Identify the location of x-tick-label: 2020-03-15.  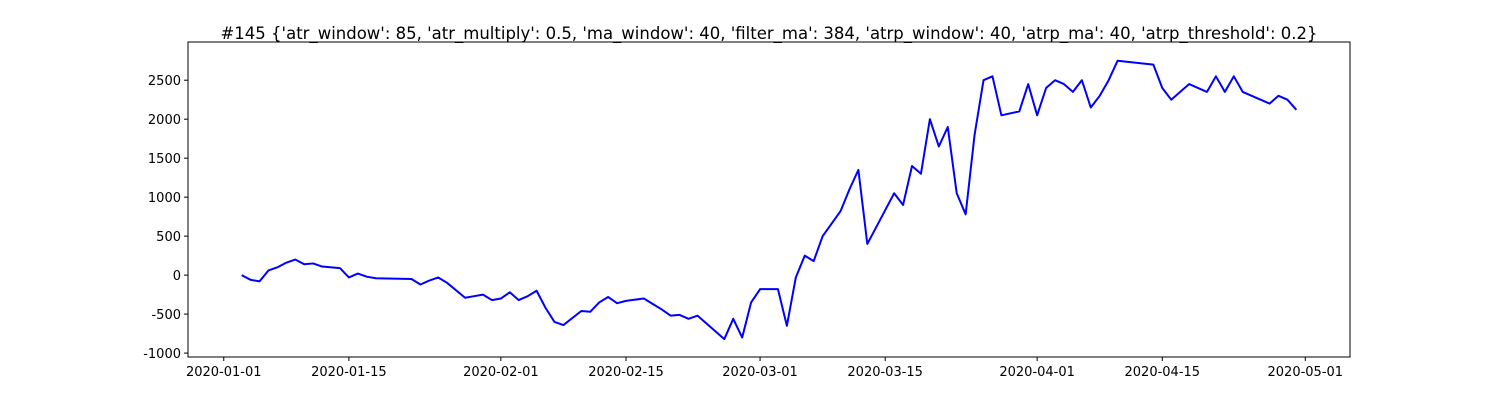
(885, 372).